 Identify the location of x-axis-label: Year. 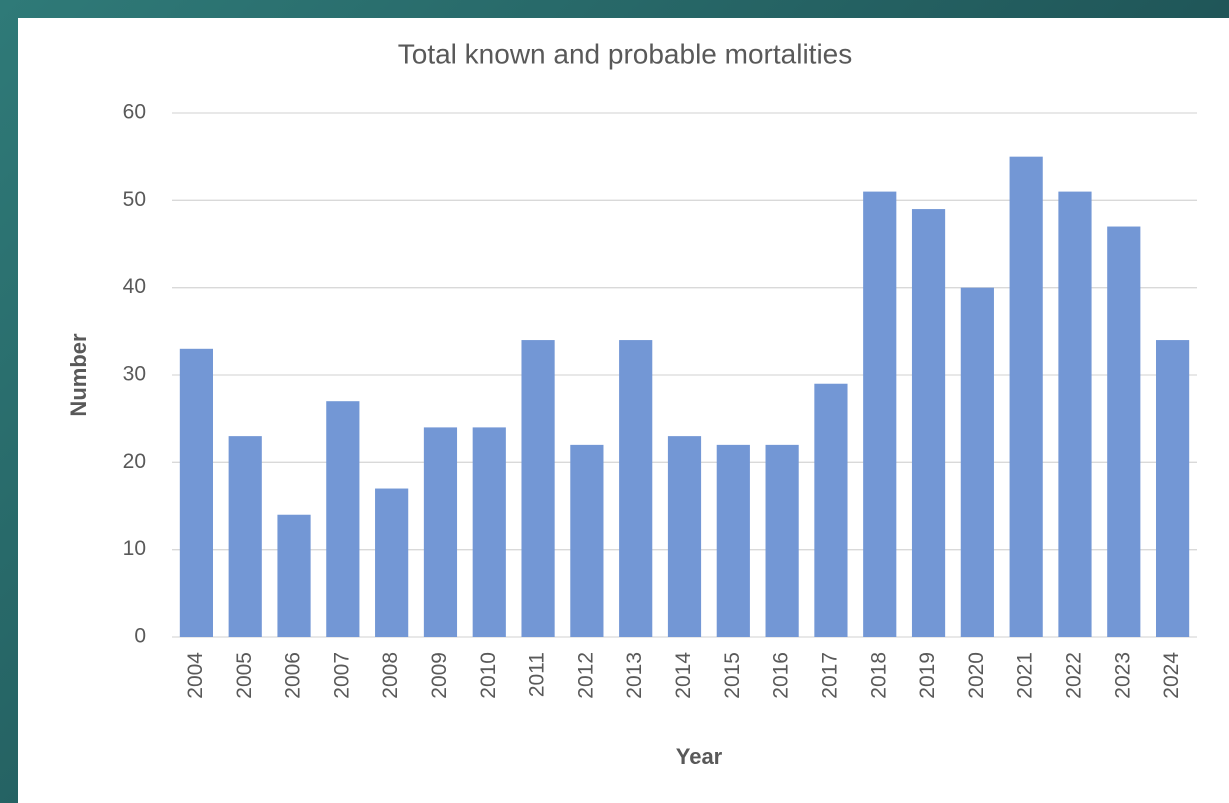
(699, 756).